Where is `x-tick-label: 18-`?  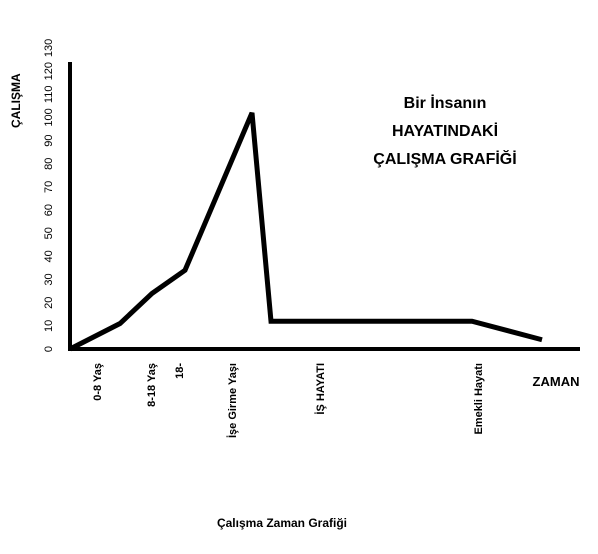
x-tick-label: 18- is located at coordinates (180, 371).